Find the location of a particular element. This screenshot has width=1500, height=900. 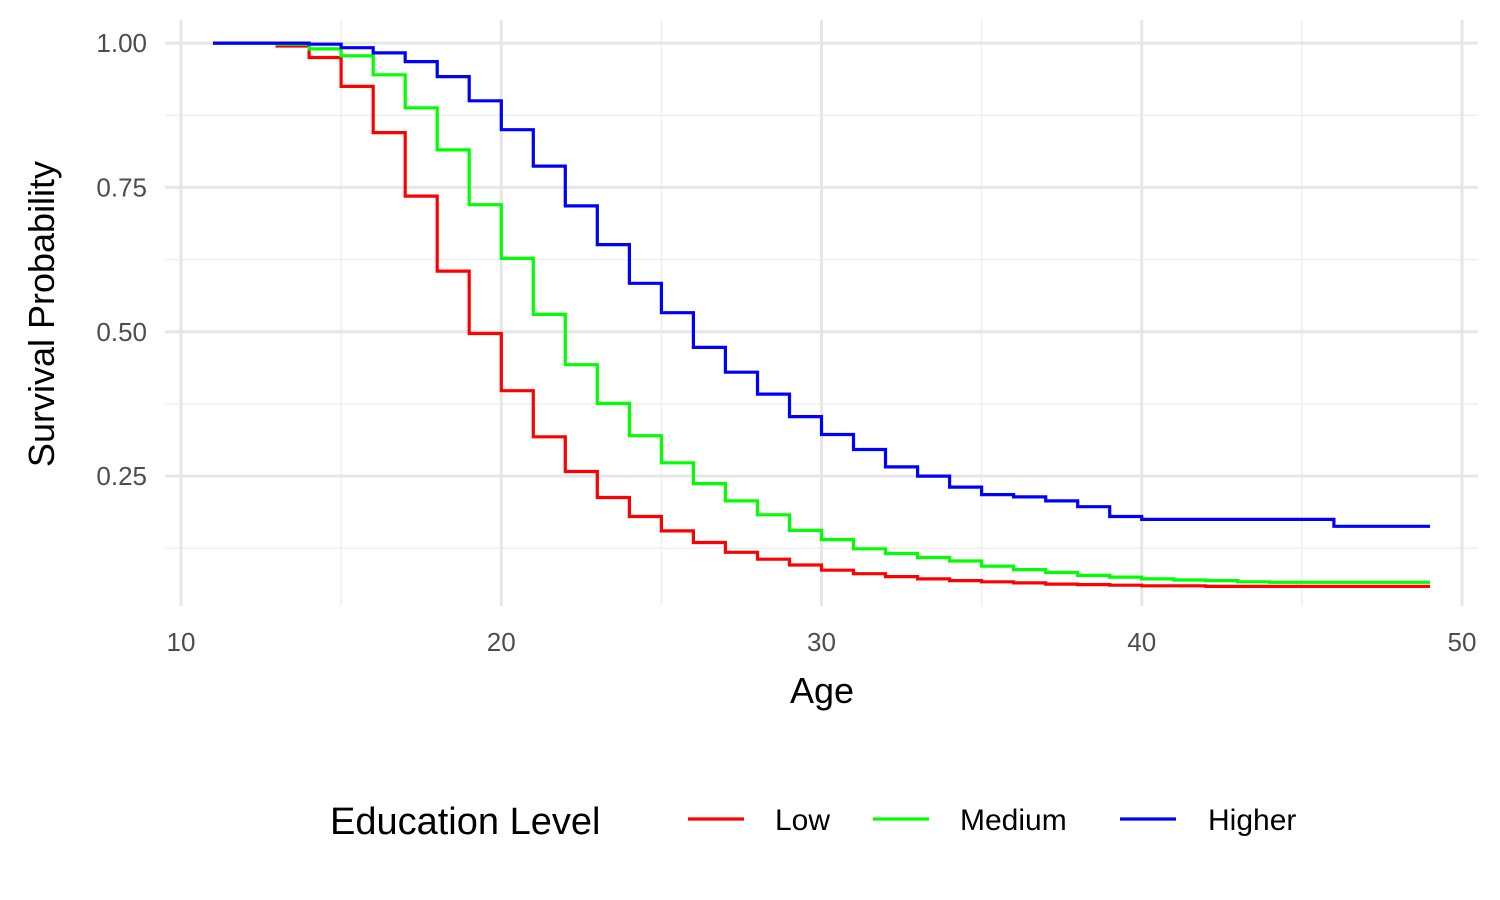

legend-label-low: Low is located at coordinates (802, 820).